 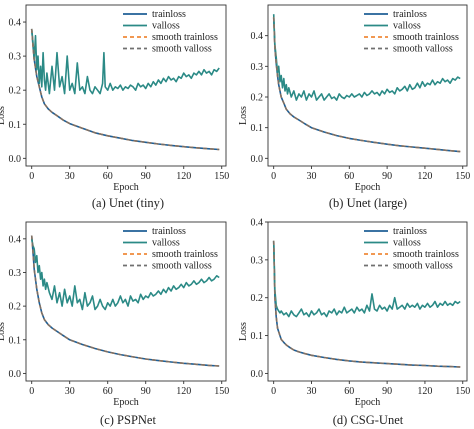 I want to click on panel-caption: (a) Unet (tiny), so click(x=128, y=203).